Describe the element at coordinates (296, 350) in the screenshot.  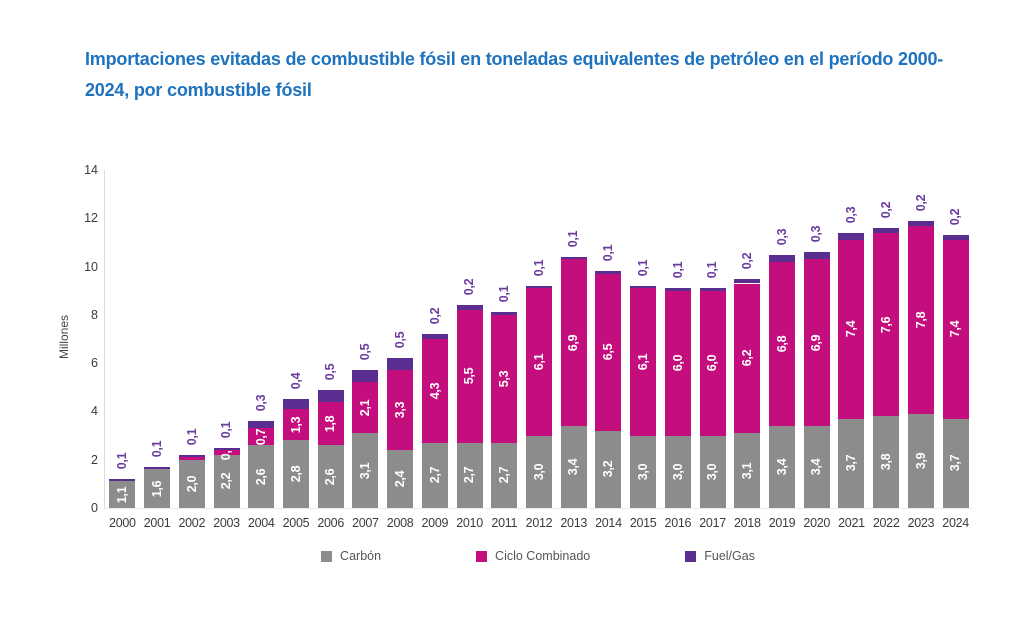
I see `bar-column-2005: 2,8 1,3 0,4 2005` at that location.